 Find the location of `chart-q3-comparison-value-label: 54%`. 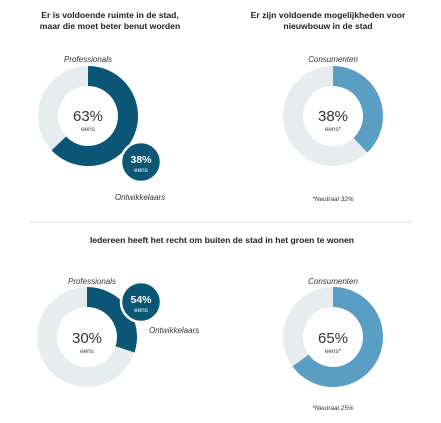

chart-q3-comparison-value-label: 54% is located at coordinates (141, 300).